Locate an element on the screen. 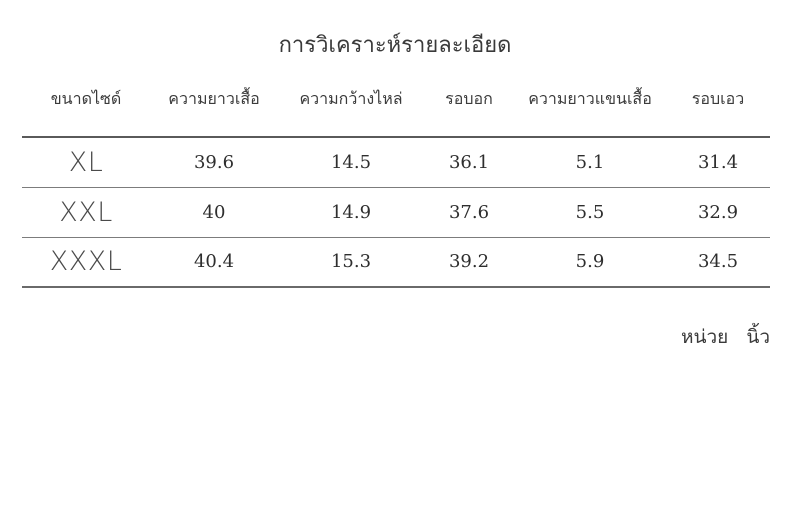  cell-sleeve-length: 5.1 is located at coordinates (590, 161).